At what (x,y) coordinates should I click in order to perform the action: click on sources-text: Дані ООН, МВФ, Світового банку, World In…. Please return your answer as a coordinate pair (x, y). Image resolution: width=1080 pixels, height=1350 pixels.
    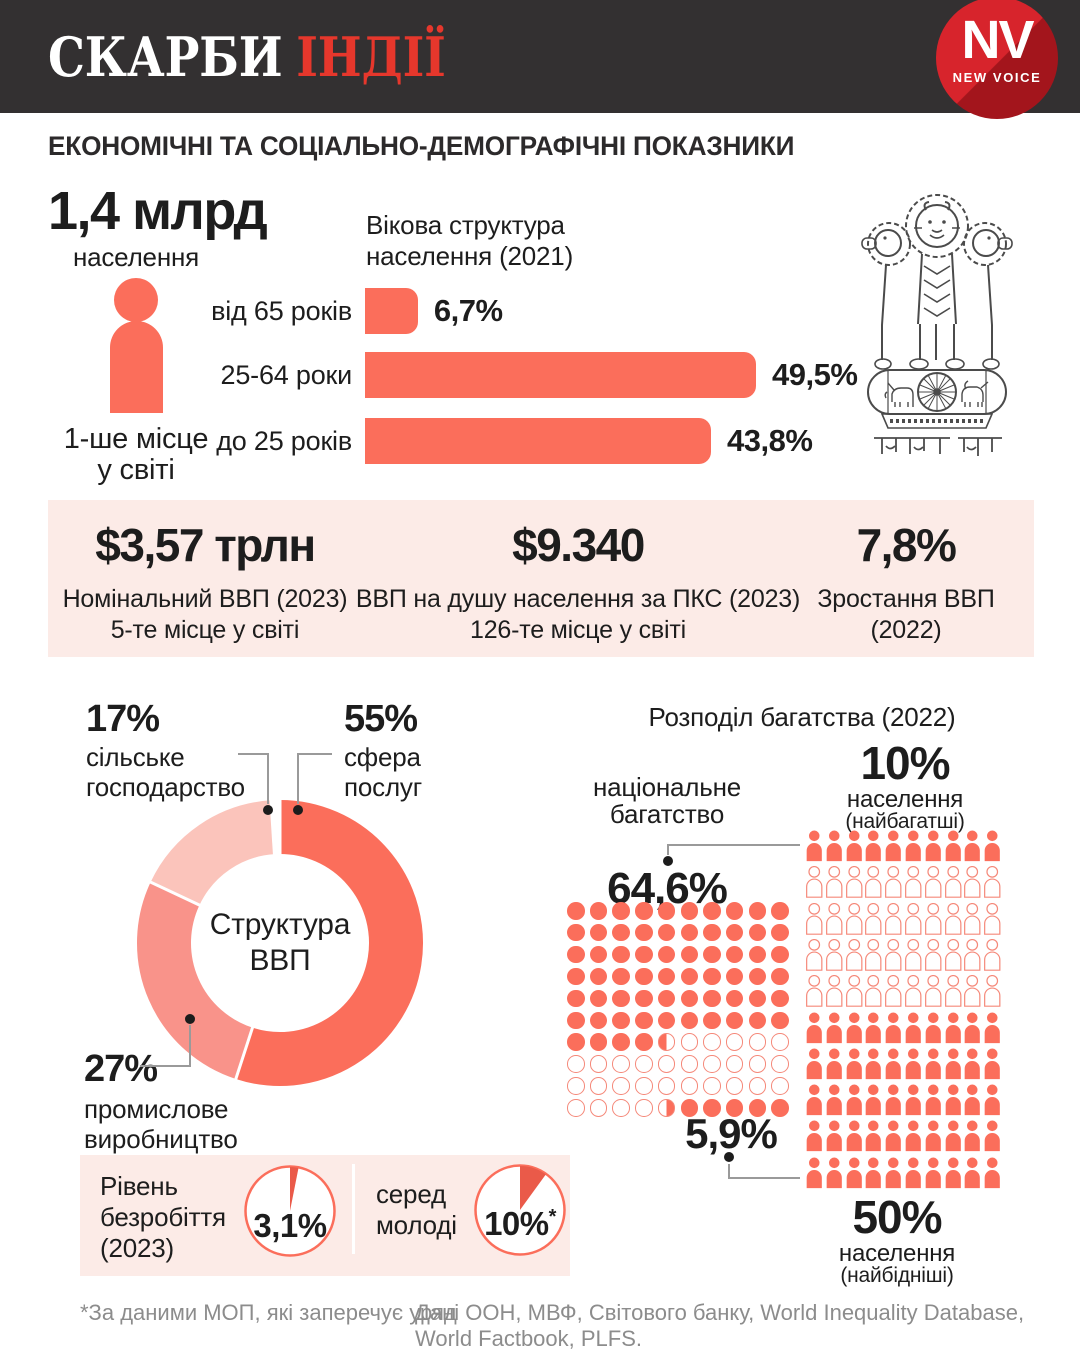
    Looking at the image, I should click on (720, 1325).